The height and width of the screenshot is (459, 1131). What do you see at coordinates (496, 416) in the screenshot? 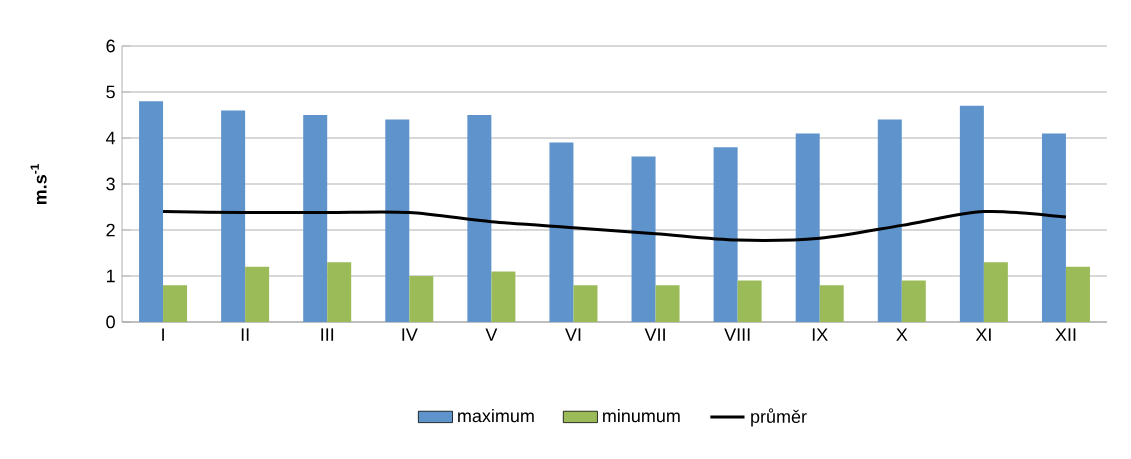
I see `legend-label: maximum` at bounding box center [496, 416].